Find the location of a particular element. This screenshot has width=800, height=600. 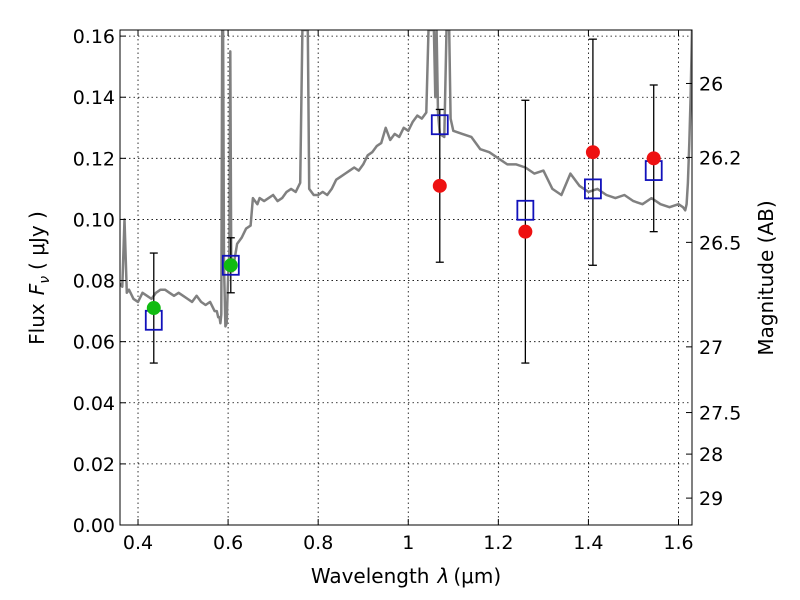

y-tick-label: 0.00 is located at coordinates (94, 526).